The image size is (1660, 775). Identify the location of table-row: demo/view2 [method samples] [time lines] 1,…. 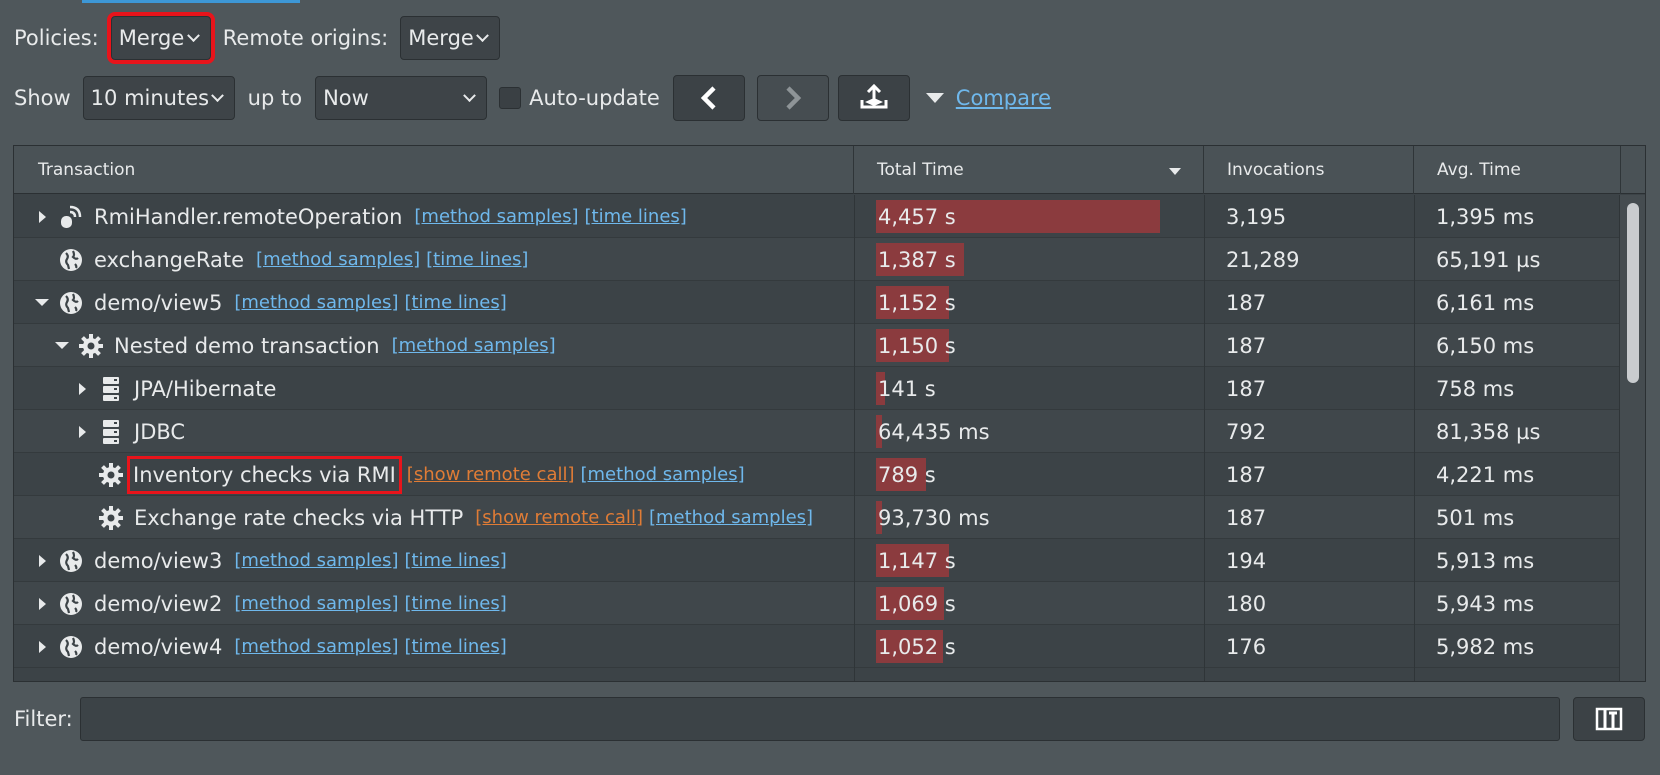
(817, 603).